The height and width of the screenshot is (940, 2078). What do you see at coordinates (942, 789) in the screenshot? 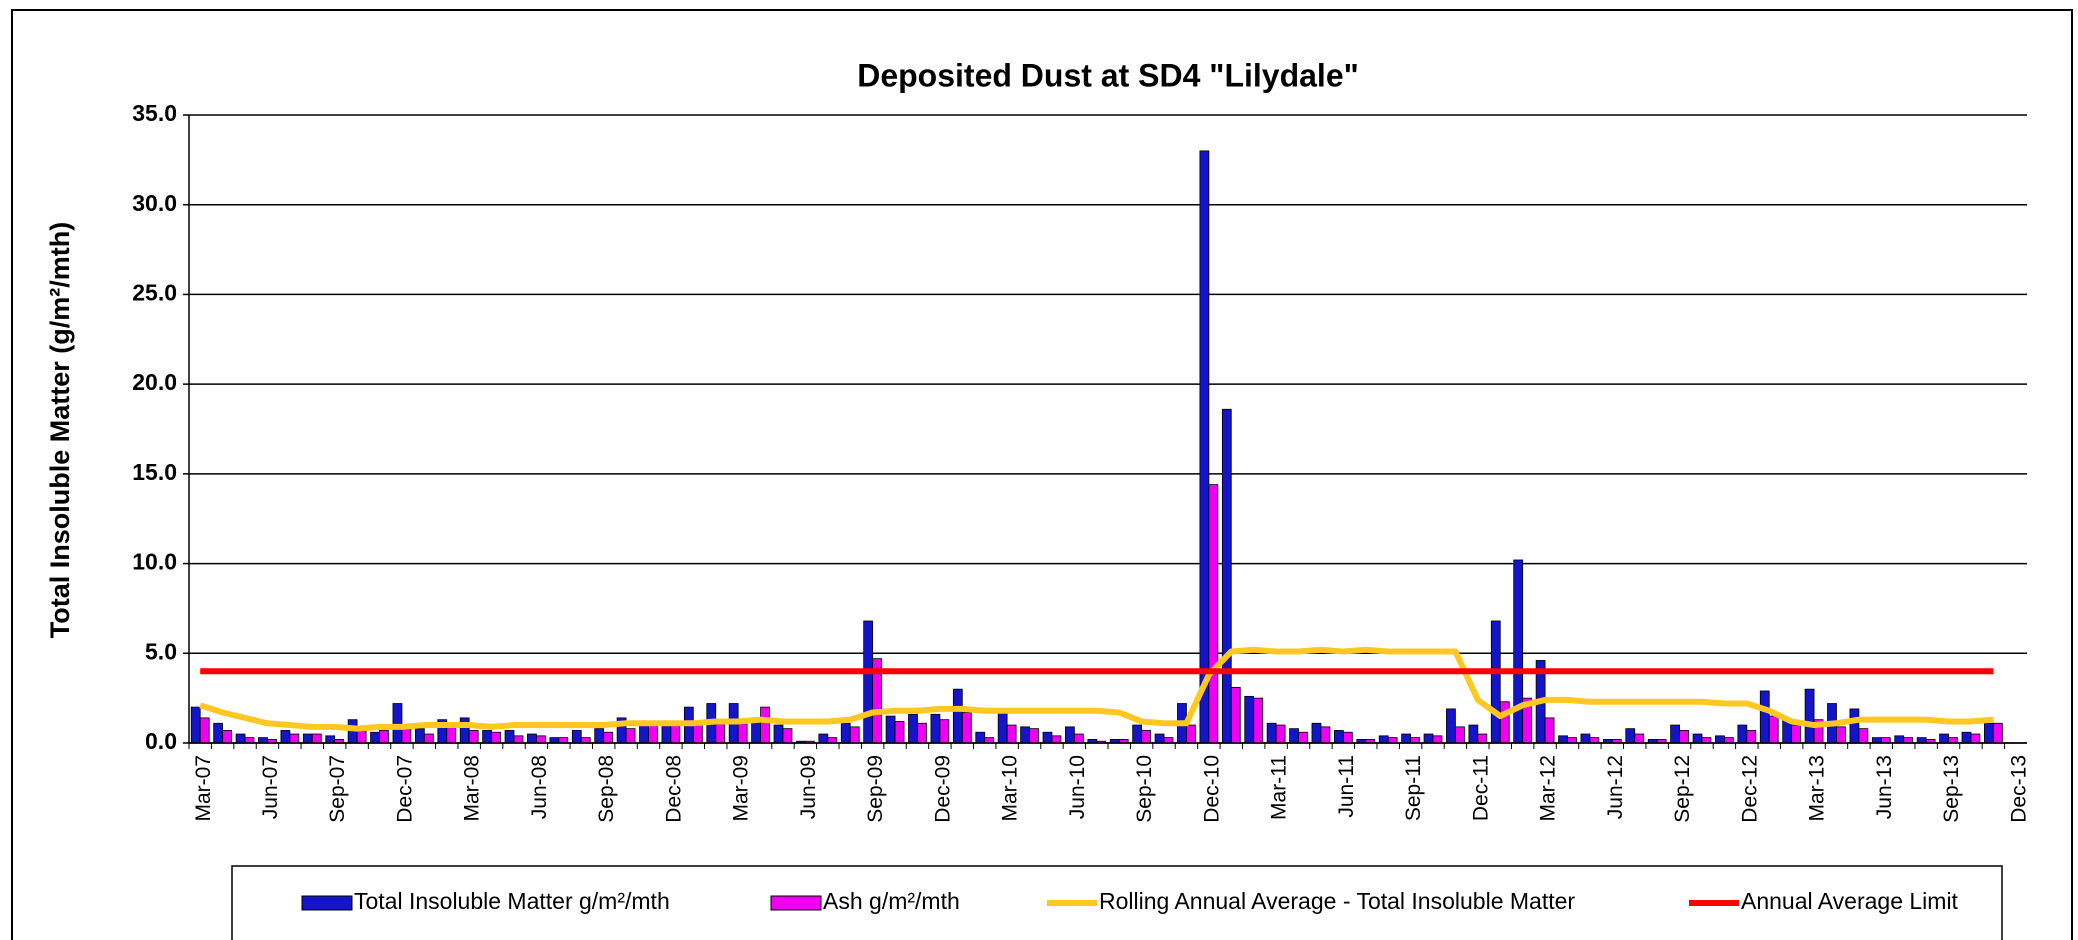
I see `x-tick-label: Dec-09` at bounding box center [942, 789].